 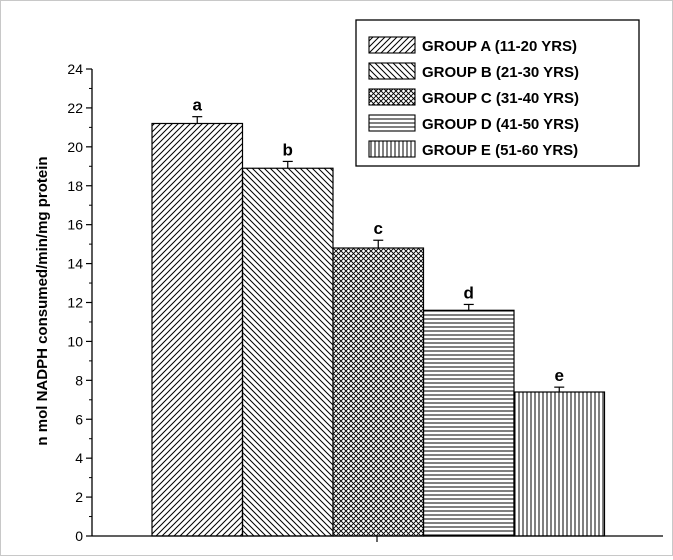 What do you see at coordinates (198, 105) in the screenshot?
I see `bar-annotation: a` at bounding box center [198, 105].